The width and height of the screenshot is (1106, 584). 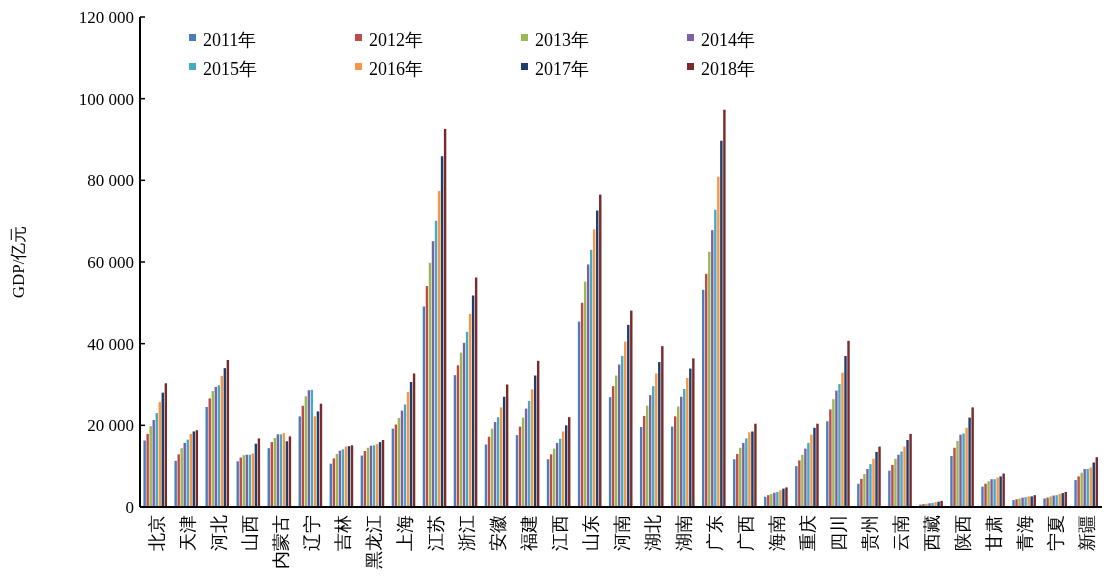 I want to click on x-tick-label: 广东, so click(x=715, y=533).